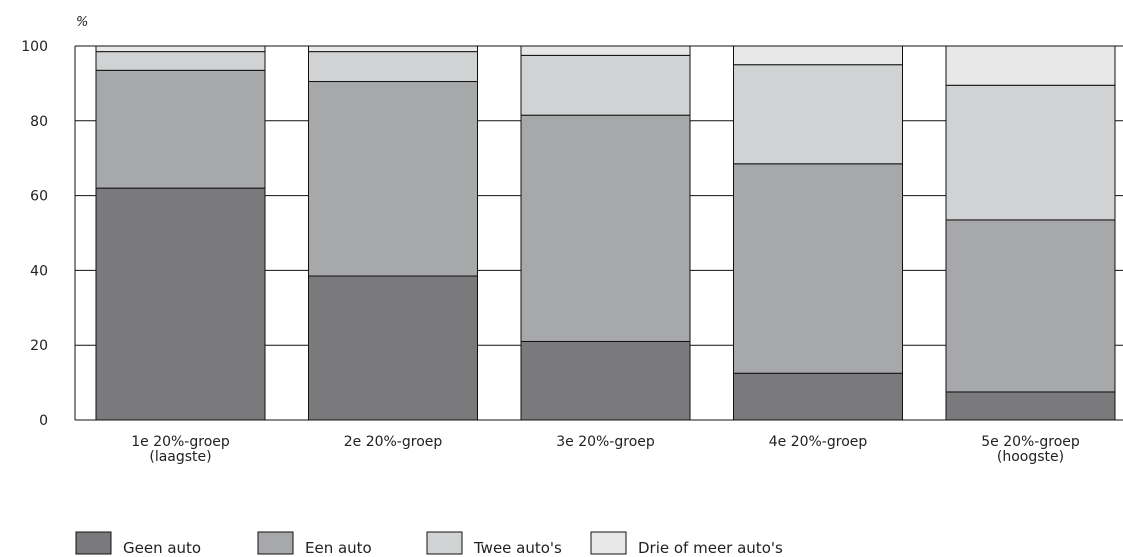 The image size is (1123, 557). What do you see at coordinates (39, 346) in the screenshot?
I see `y-tick-label: 20` at bounding box center [39, 346].